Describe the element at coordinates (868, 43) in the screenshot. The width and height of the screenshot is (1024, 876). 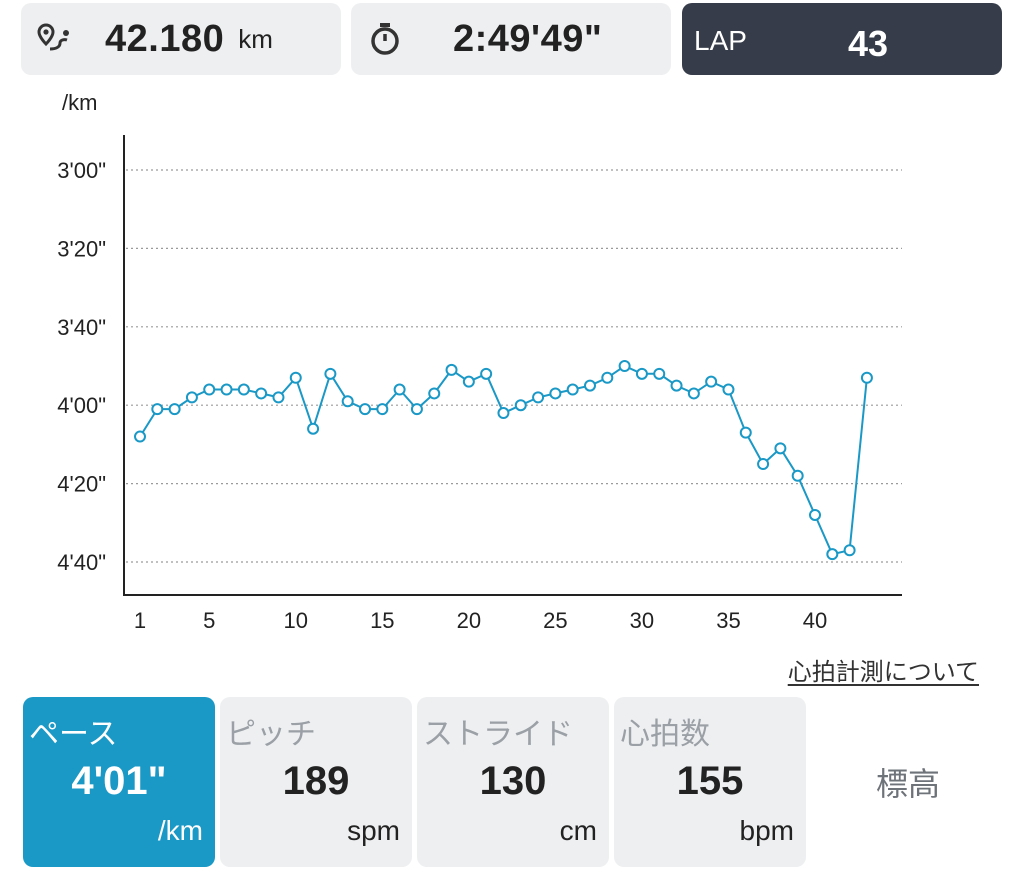
I see `lap-value: 43` at that location.